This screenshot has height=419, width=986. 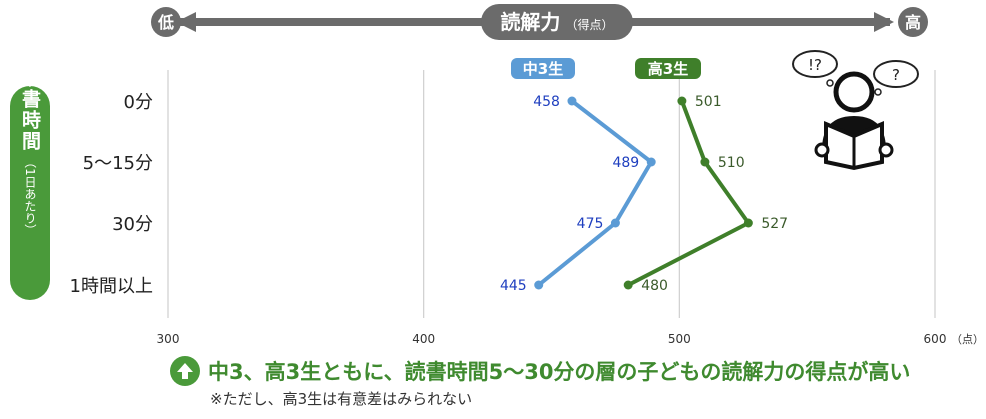 I want to click on x-tick-label: 500, so click(x=679, y=339).